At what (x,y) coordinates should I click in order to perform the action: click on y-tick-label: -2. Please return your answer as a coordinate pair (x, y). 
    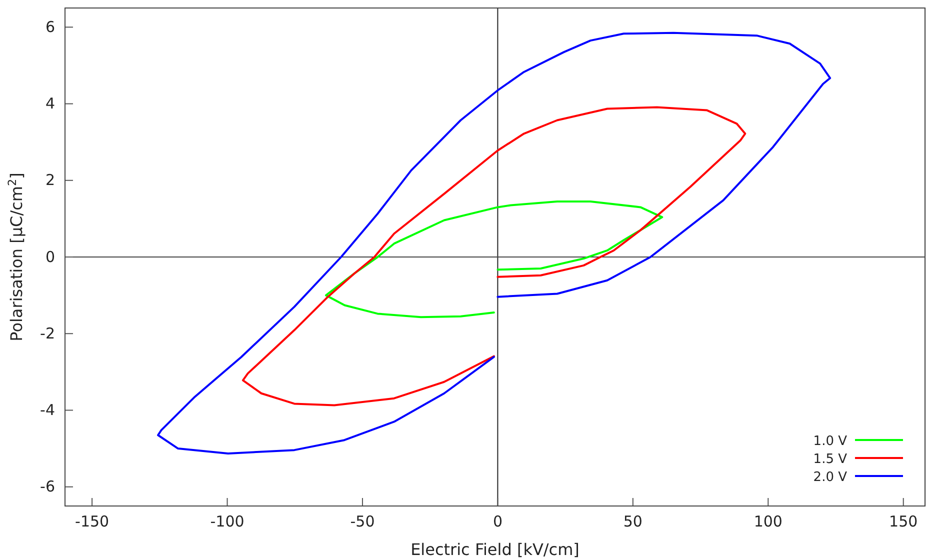
    Looking at the image, I should click on (47, 333).